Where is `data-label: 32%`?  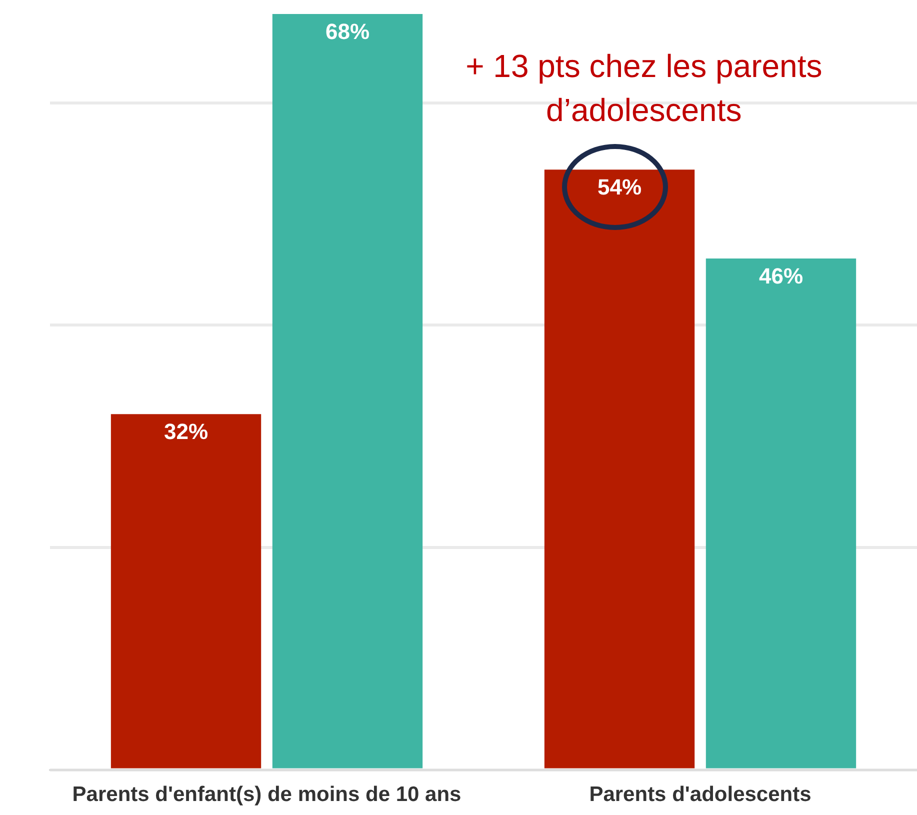 data-label: 32% is located at coordinates (186, 431).